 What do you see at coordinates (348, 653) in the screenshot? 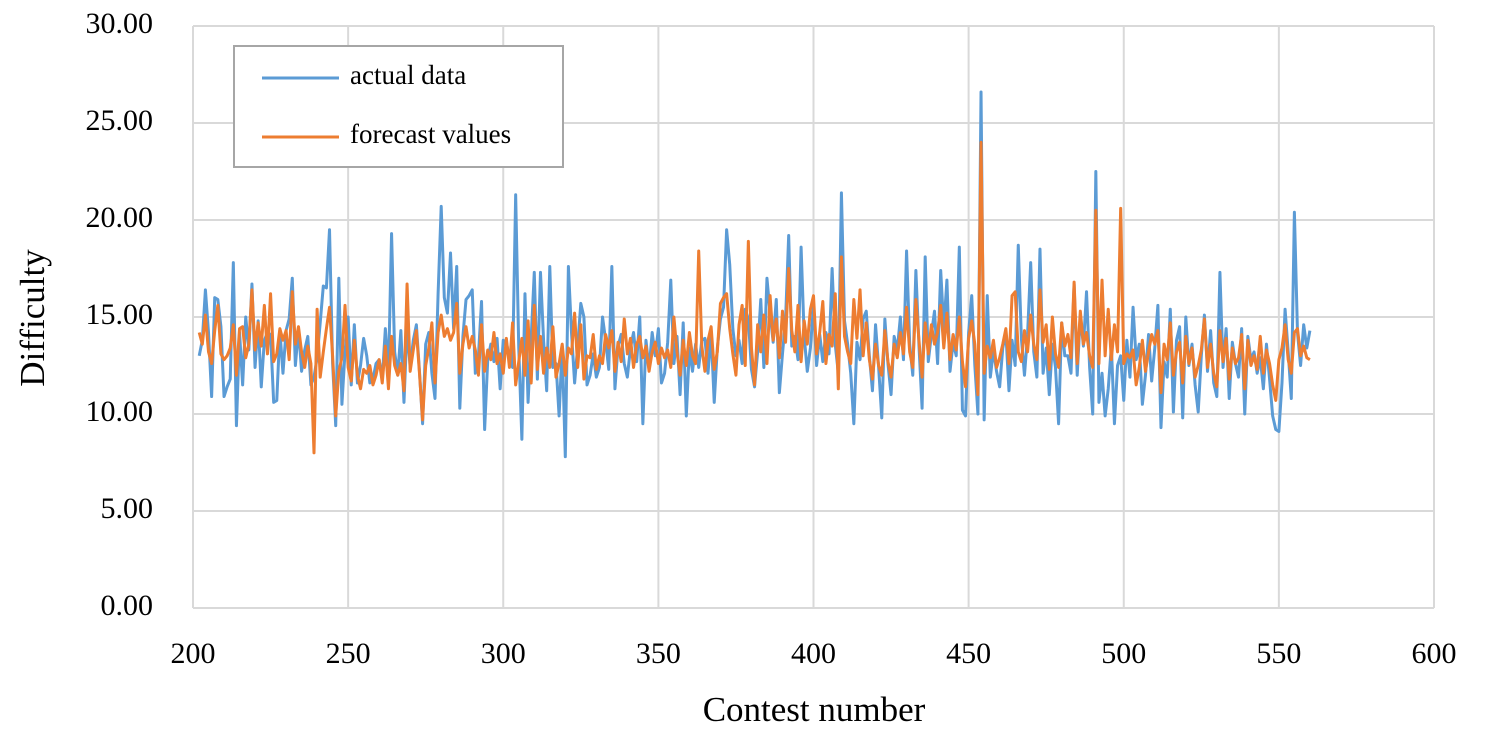
I see `x-tick-label: 250` at bounding box center [348, 653].